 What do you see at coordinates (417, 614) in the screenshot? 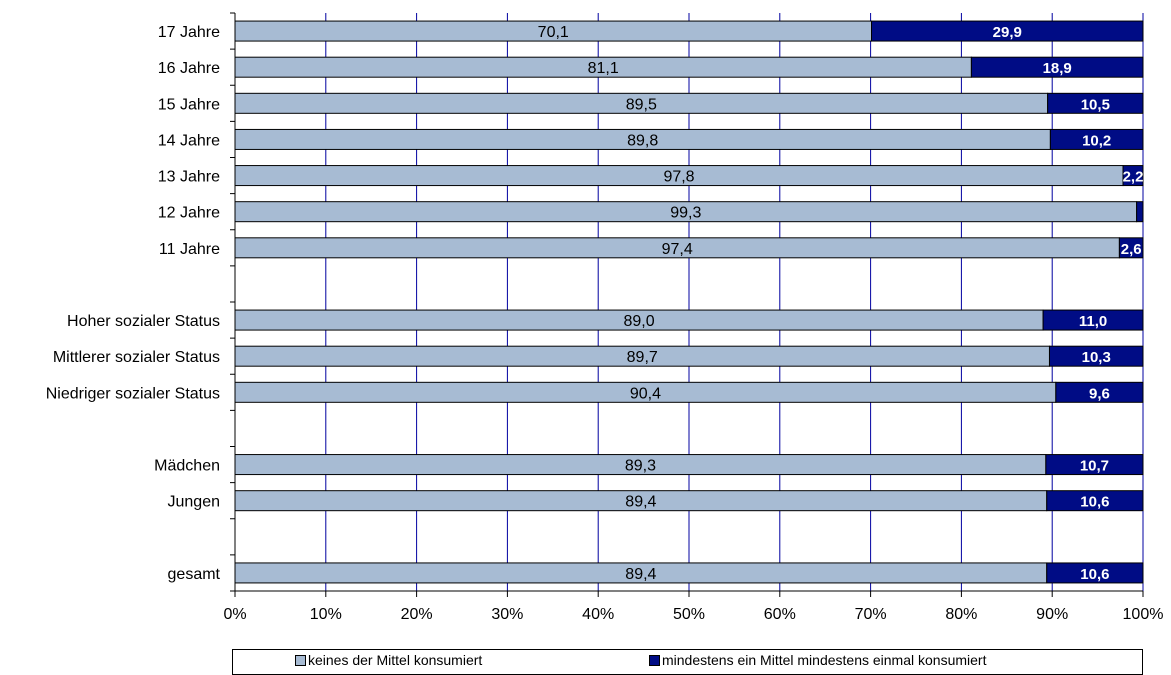
I see `x-tick-label: 20%` at bounding box center [417, 614].